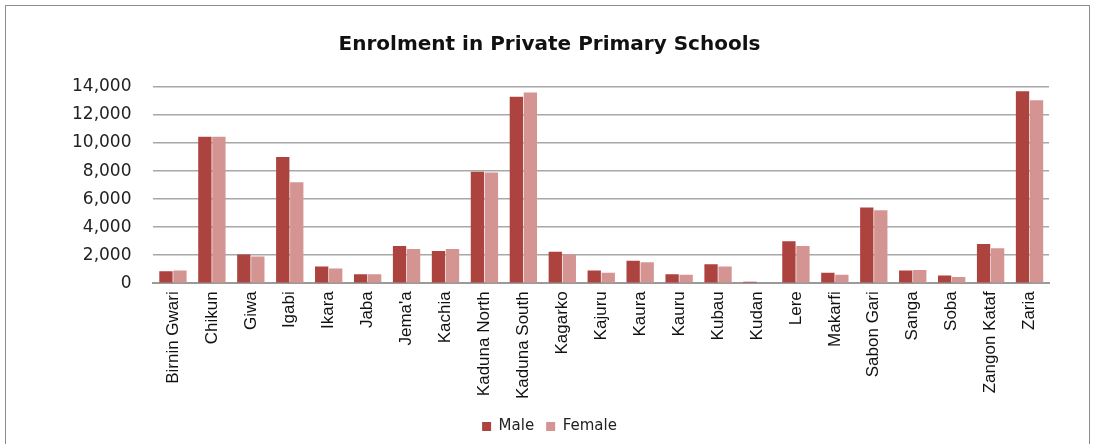  What do you see at coordinates (834, 319) in the screenshot?
I see `x-tick-label: Makarfi` at bounding box center [834, 319].